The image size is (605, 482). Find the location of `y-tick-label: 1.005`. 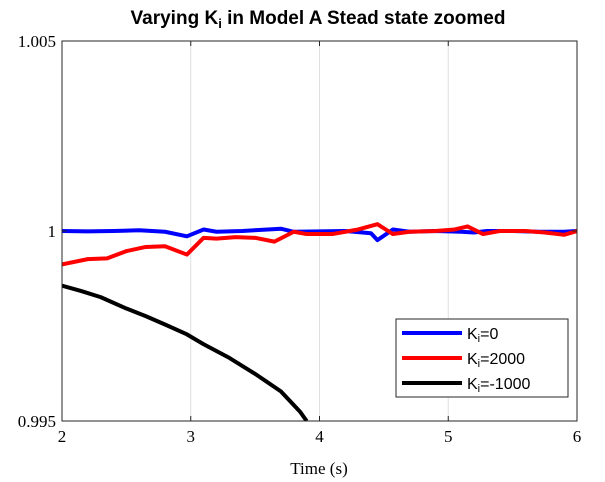

y-tick-label: 1.005 is located at coordinates (37, 41).